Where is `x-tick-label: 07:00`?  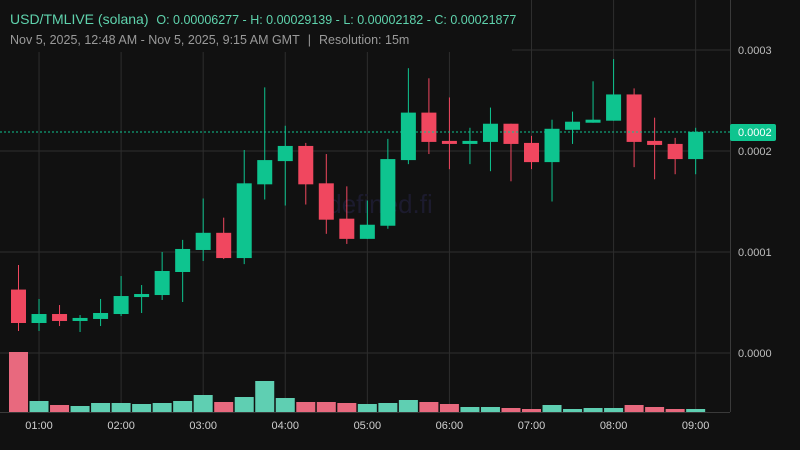 x-tick-label: 07:00 is located at coordinates (532, 426).